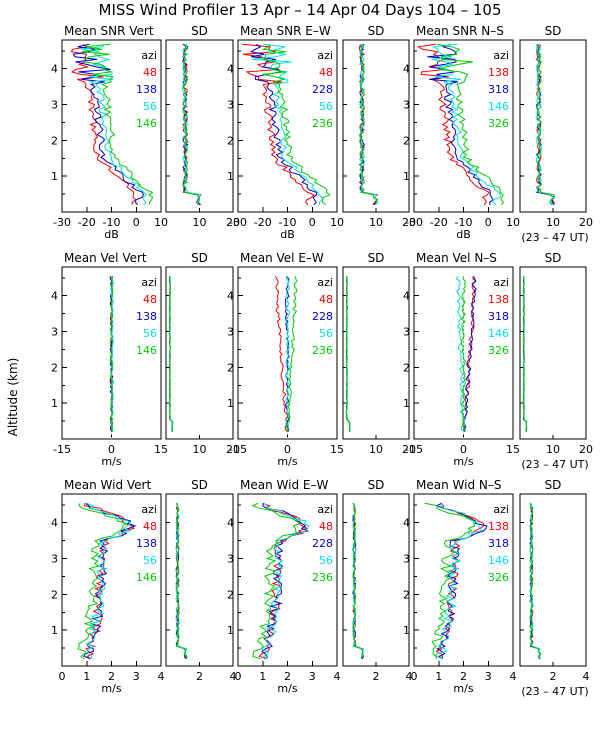 This screenshot has height=750, width=600. What do you see at coordinates (13, 397) in the screenshot?
I see `altitude-axis-label: Altitude (km)` at bounding box center [13, 397].